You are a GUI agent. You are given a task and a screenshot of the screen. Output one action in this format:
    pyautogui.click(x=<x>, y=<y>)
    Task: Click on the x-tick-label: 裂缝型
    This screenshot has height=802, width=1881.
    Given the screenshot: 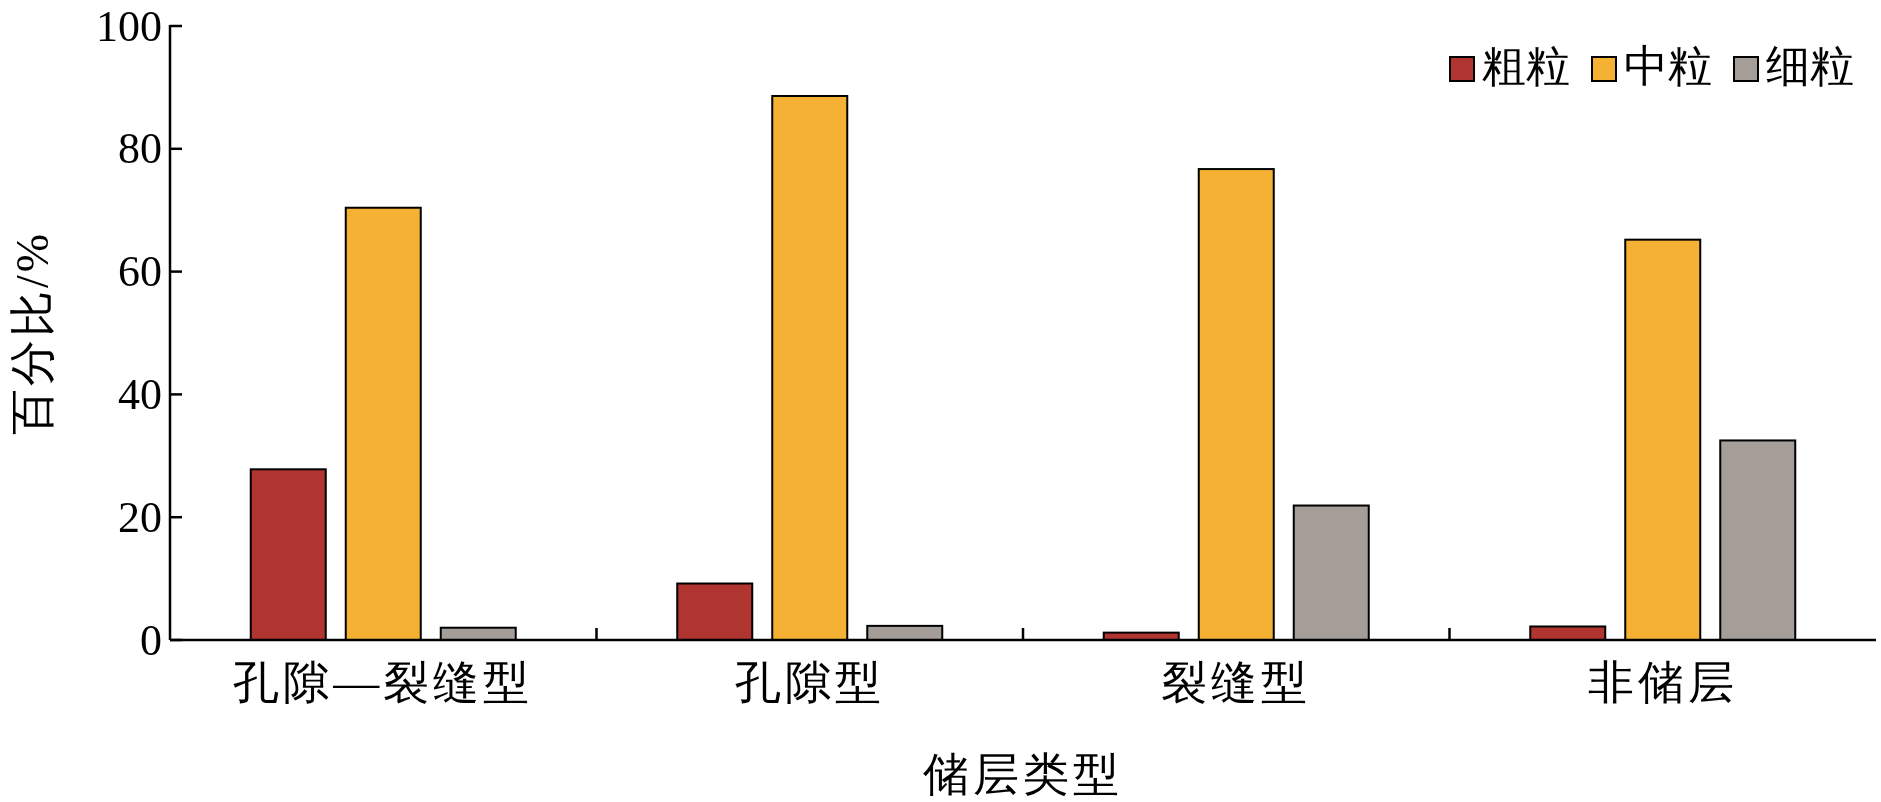 What is the action you would take?
    pyautogui.click(x=1236, y=682)
    